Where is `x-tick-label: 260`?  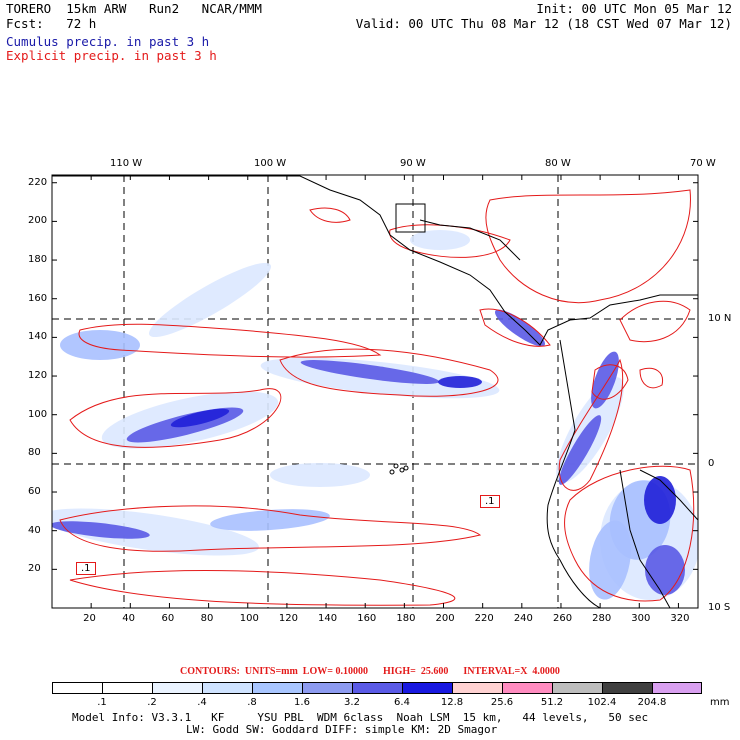
x-tick-label: 260 is located at coordinates (562, 618).